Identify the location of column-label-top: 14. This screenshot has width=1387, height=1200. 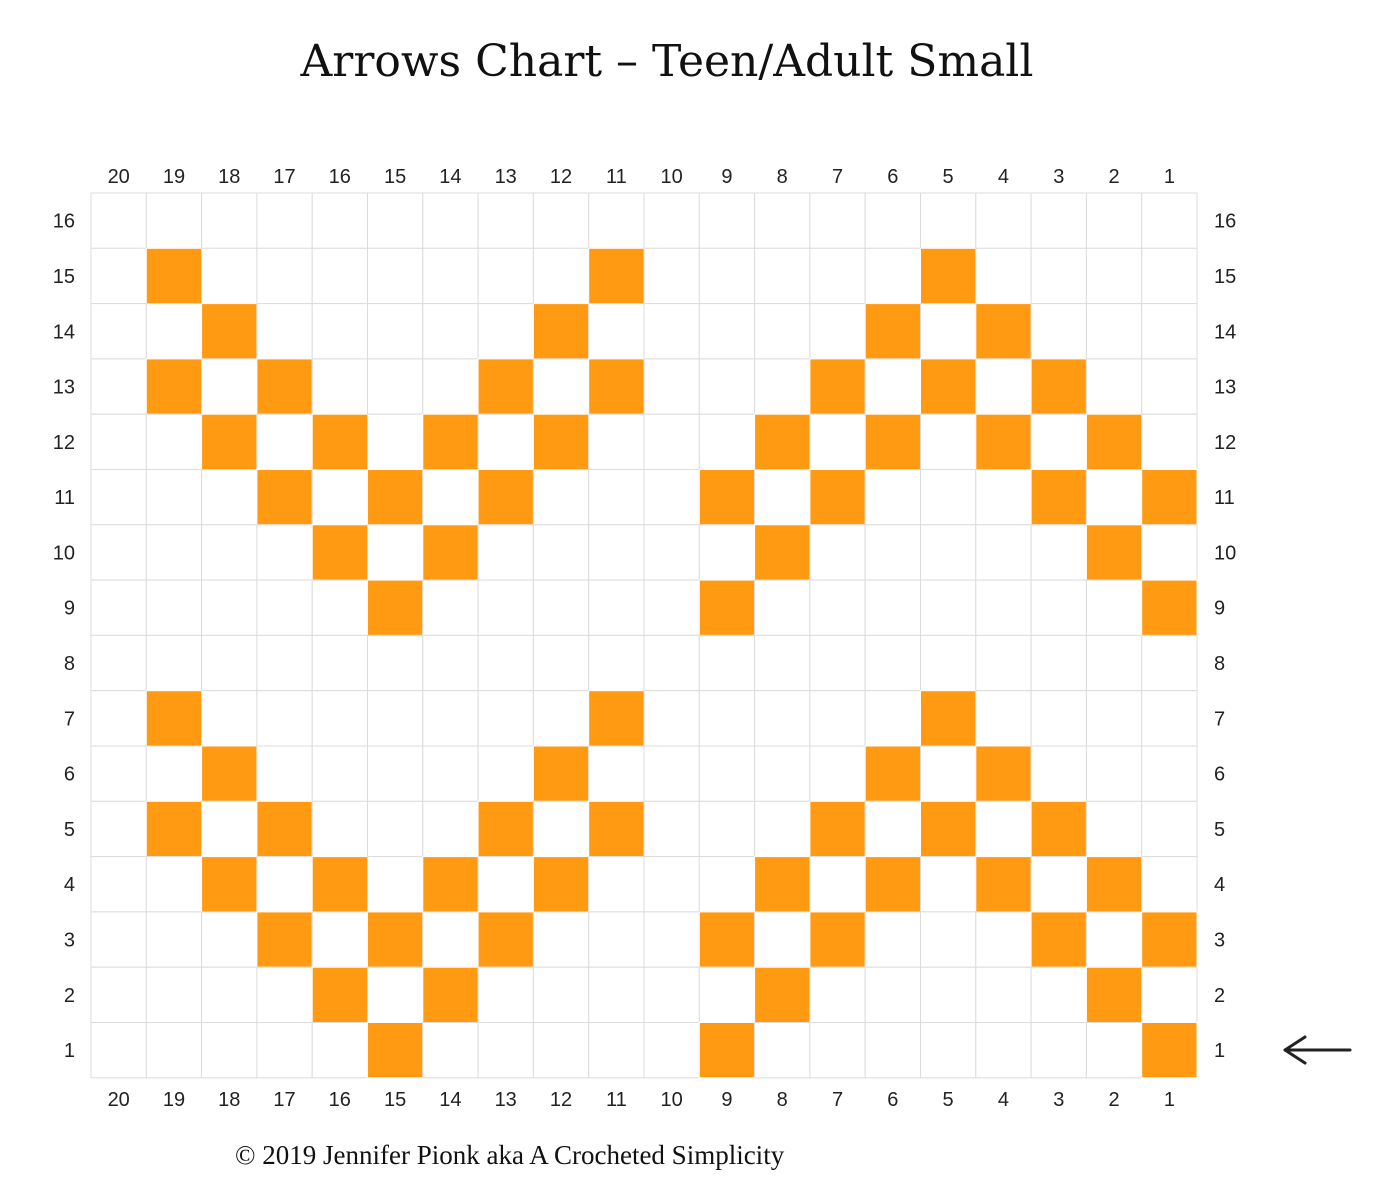
(450, 177).